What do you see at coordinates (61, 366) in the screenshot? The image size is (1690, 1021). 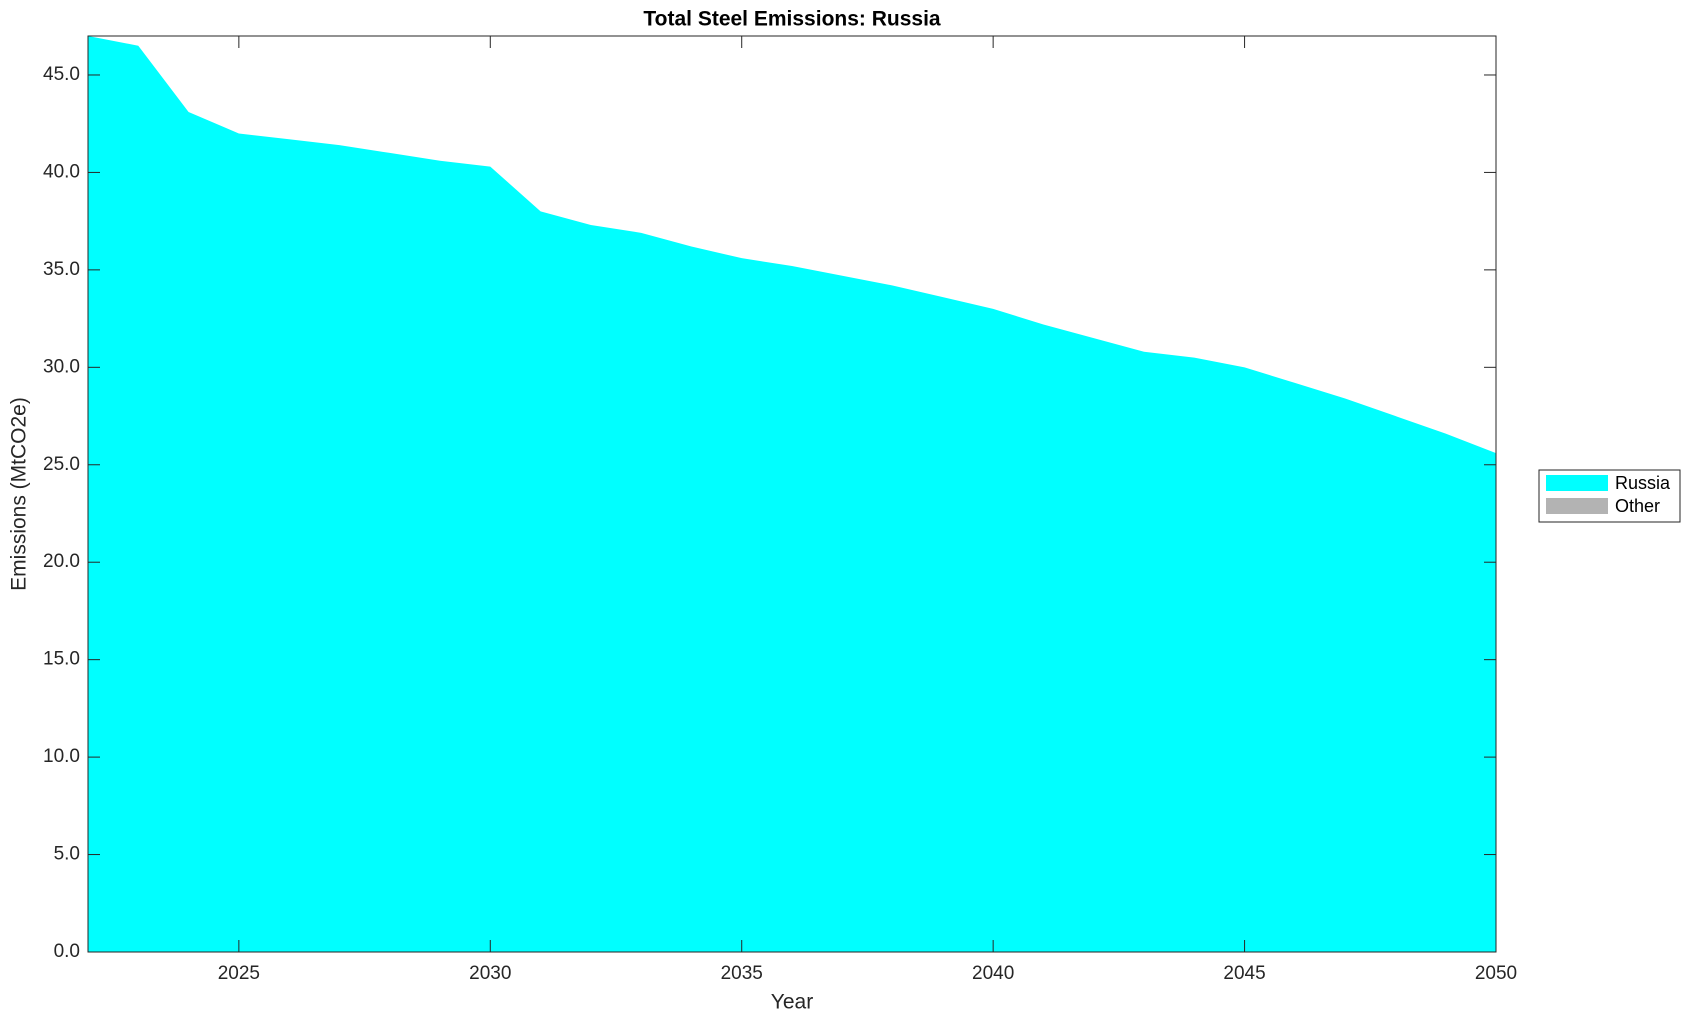 I see `y-tick-label: 30.0` at bounding box center [61, 366].